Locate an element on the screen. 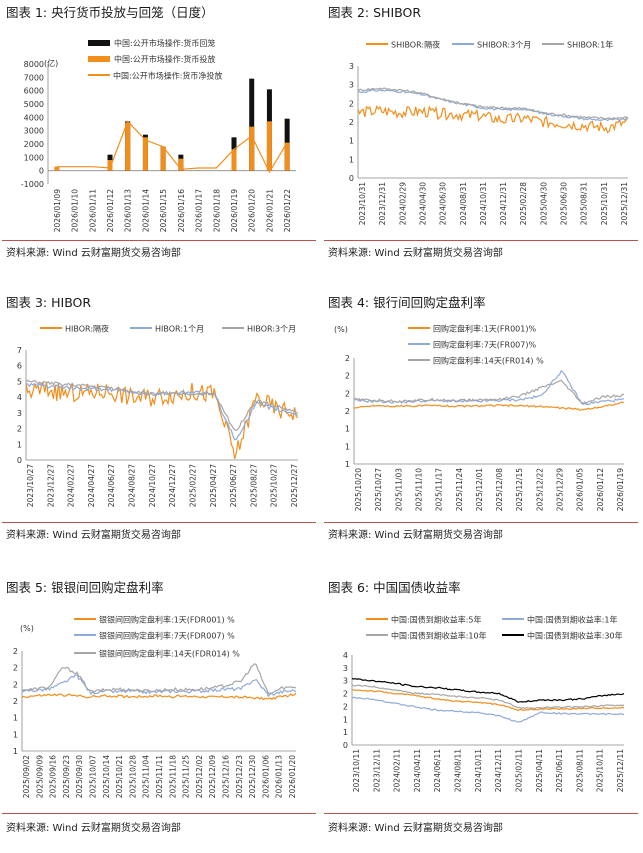 This screenshot has height=853, width=643. y-tick-label: 1000 is located at coordinates (34, 157).